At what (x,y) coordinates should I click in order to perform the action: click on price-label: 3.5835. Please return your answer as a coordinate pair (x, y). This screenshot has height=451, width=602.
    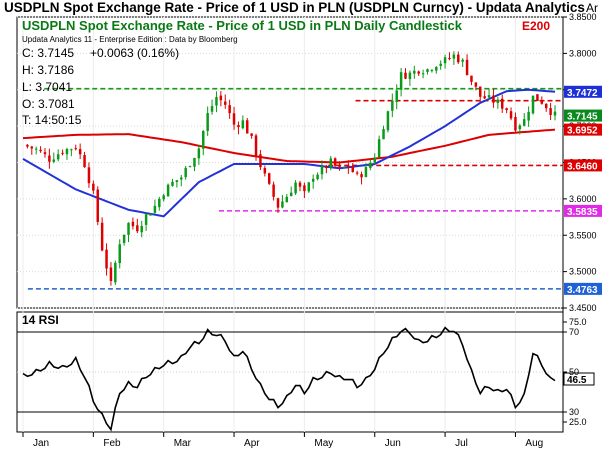
    Looking at the image, I should click on (582, 212).